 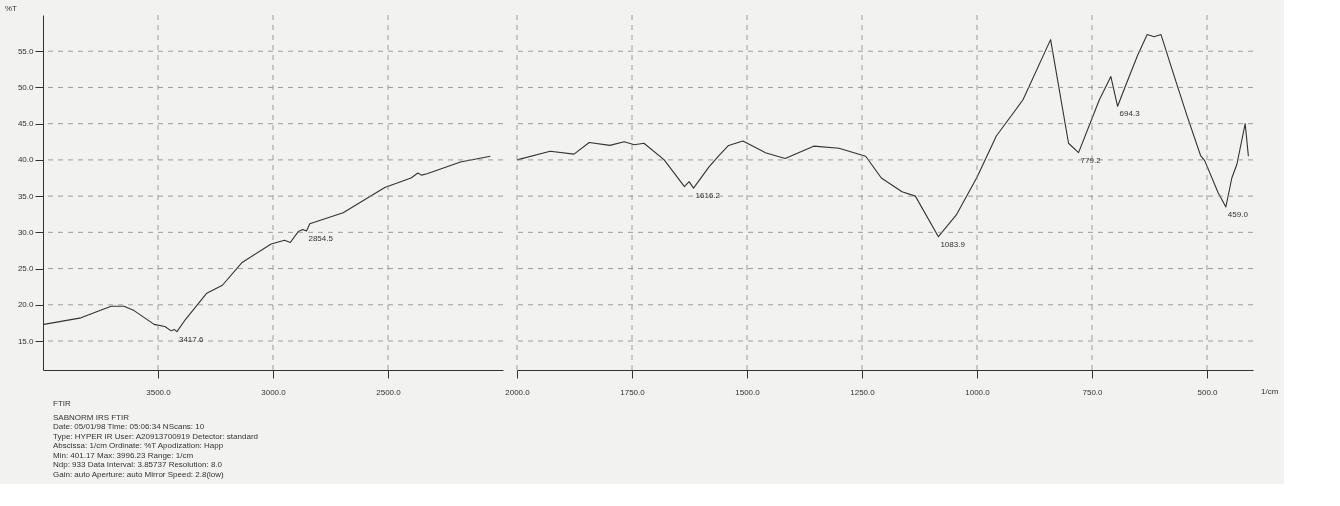 I want to click on text: Min: 401.17 Max: 3996.23 Range: 1/cm, so click(x=123, y=455).